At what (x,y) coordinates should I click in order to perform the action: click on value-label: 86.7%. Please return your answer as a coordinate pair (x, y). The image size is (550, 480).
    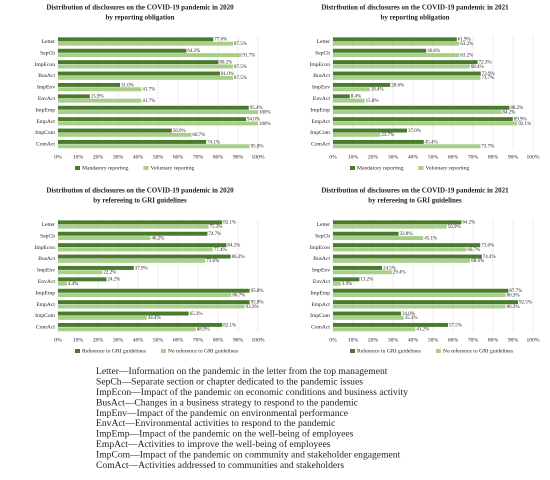
    Looking at the image, I should click on (238, 295).